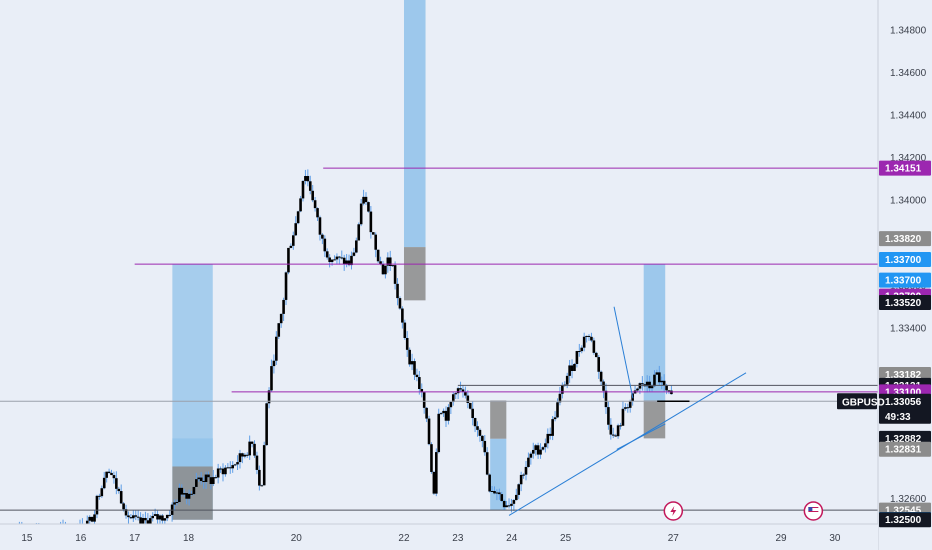 The height and width of the screenshot is (550, 932). Describe the element at coordinates (908, 499) in the screenshot. I see `price-tick: 1.32600` at that location.